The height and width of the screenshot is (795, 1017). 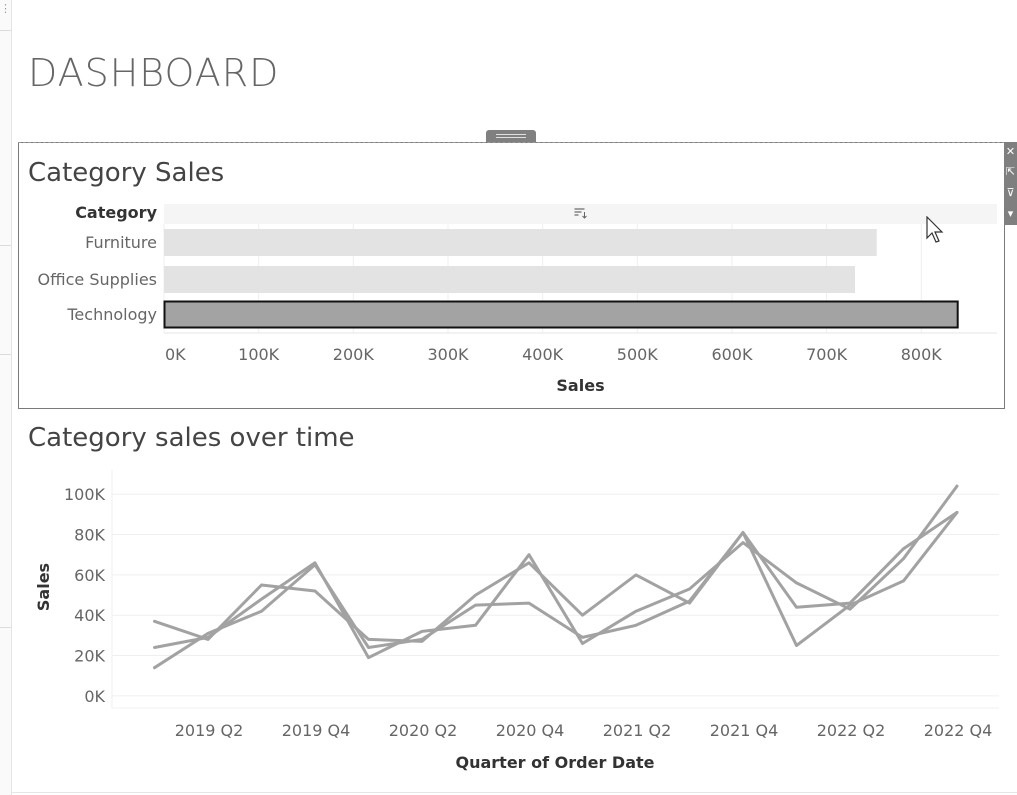 What do you see at coordinates (1010, 183) in the screenshot?
I see `panel-toolbar: ✕ ⇱ ⊽ ▾` at bounding box center [1010, 183].